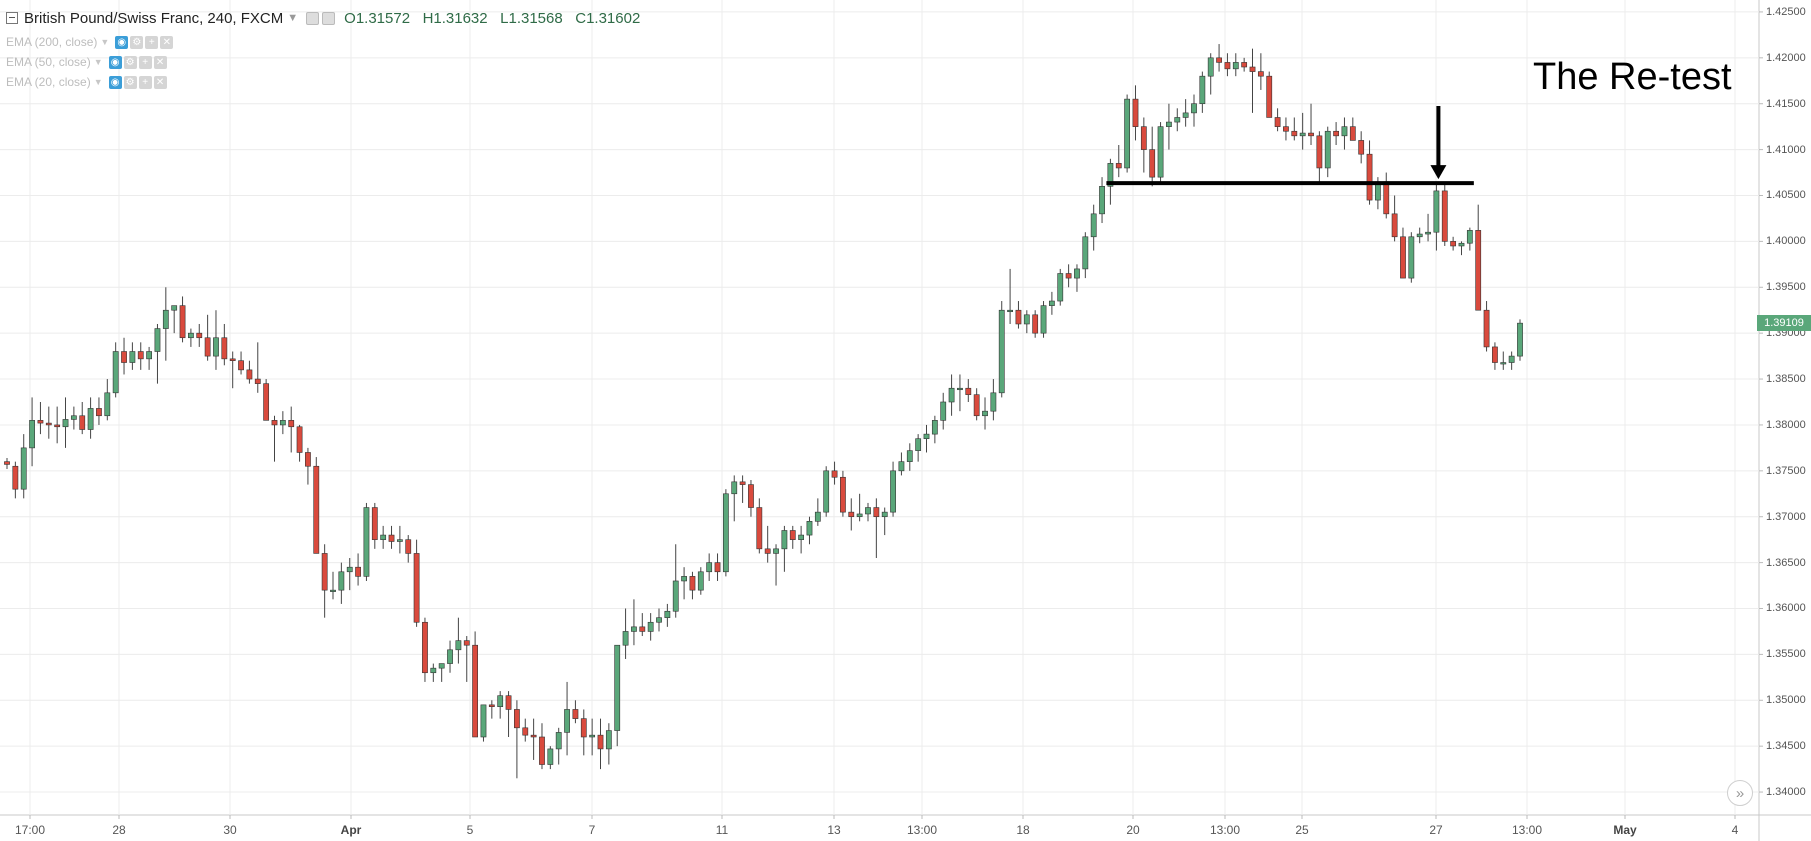  I want to click on hide-icon, so click(329, 18).